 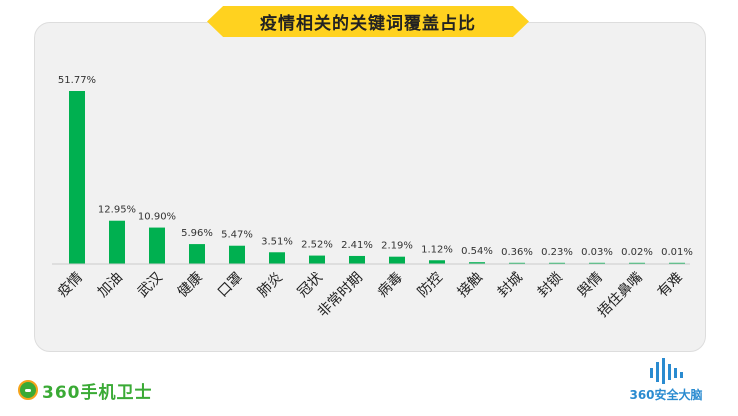 I want to click on category-label-1: 疫情, so click(x=70, y=285).